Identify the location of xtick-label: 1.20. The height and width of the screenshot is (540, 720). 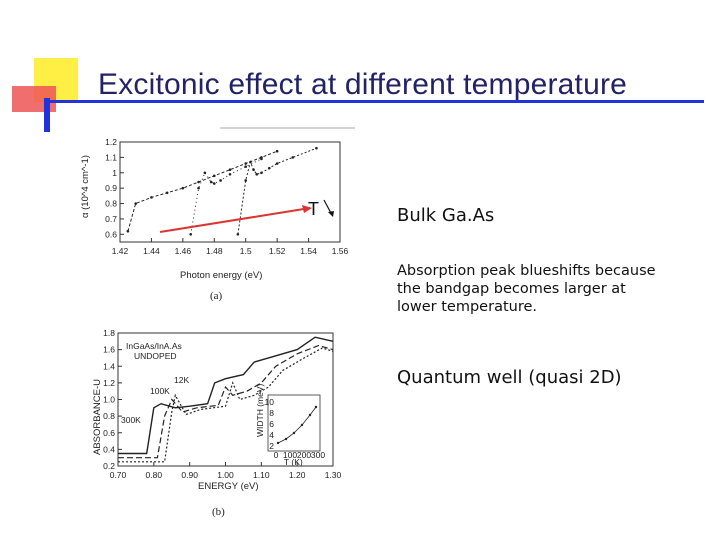
(297, 475).